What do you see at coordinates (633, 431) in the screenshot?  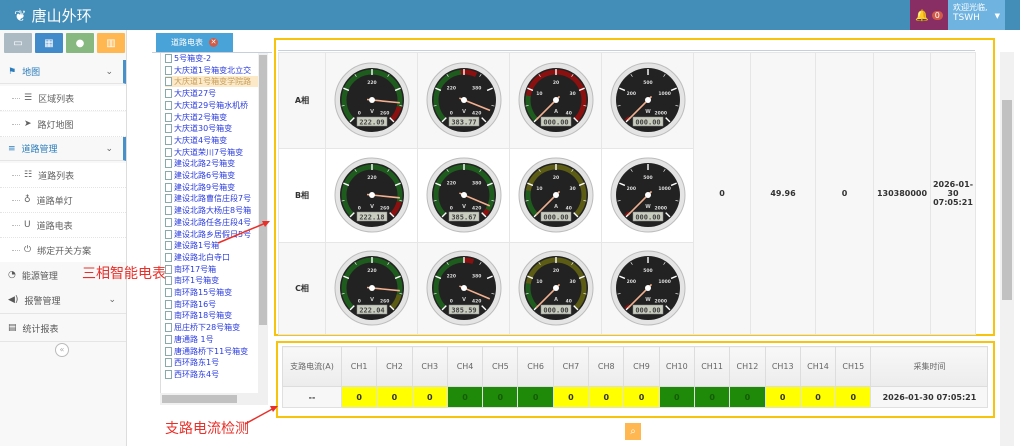 I see `search-button: ⌕` at bounding box center [633, 431].